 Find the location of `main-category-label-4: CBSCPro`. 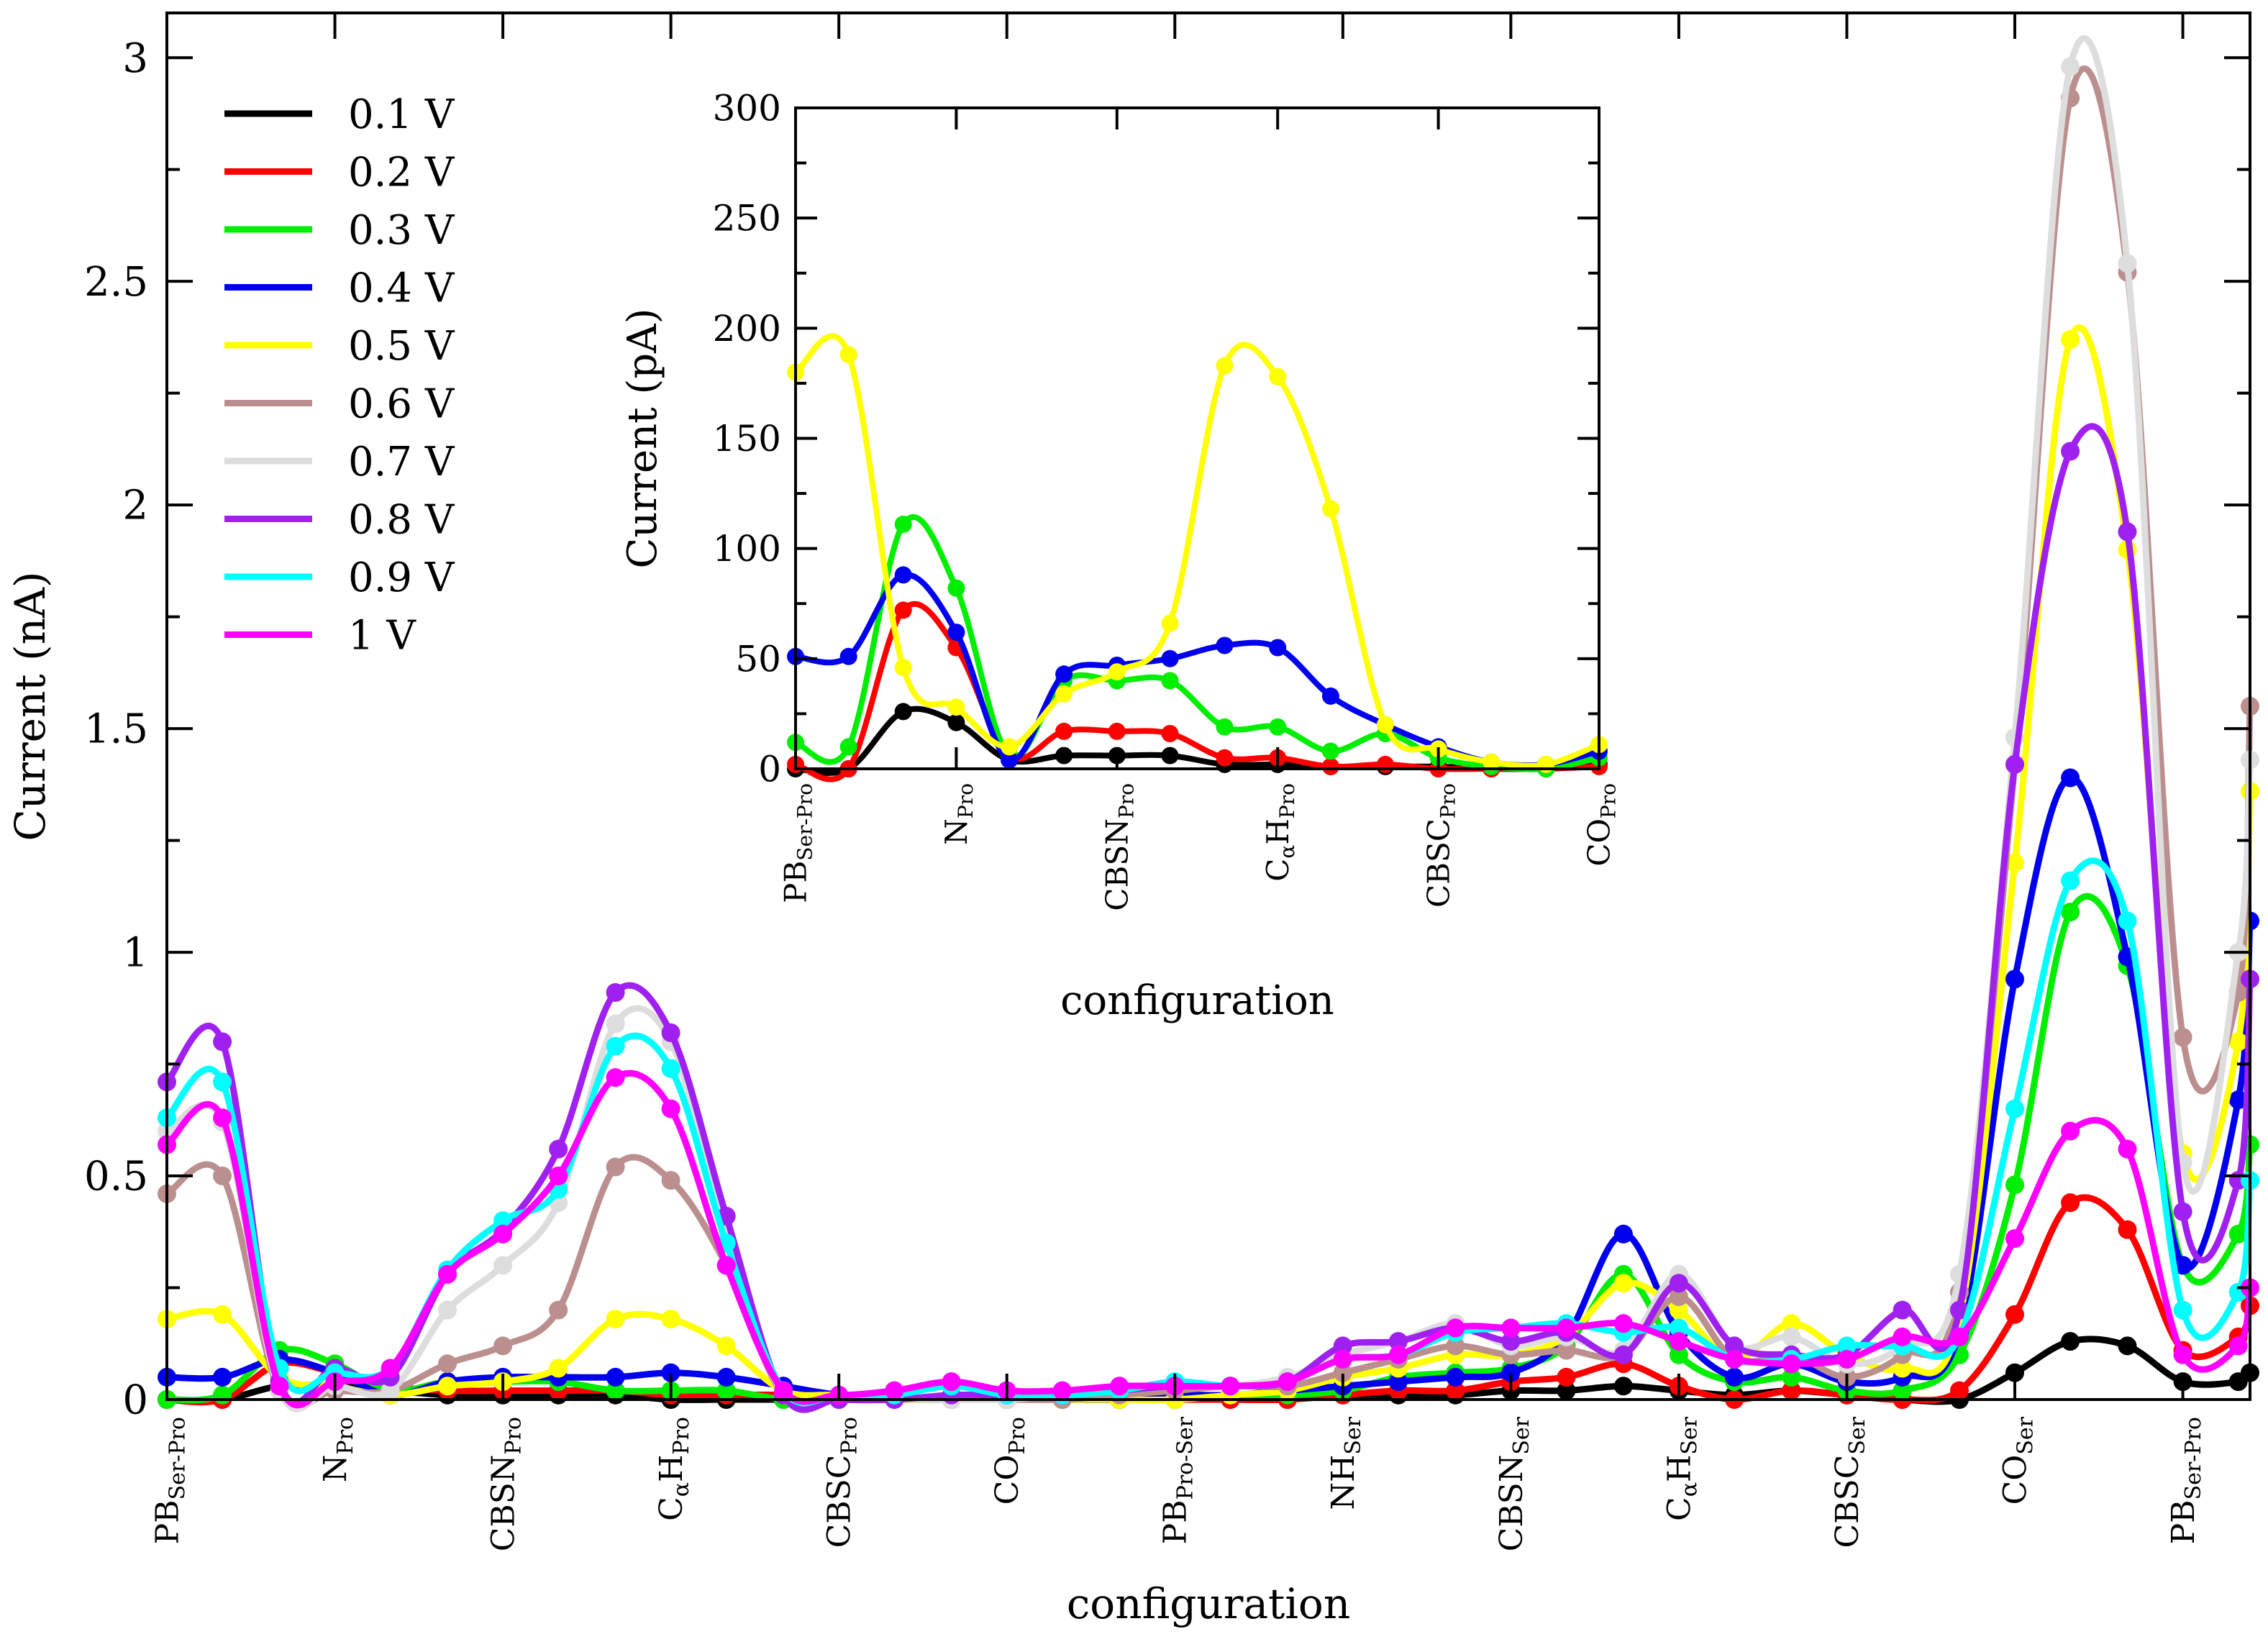

main-category-label-4: CBSCPro is located at coordinates (841, 1482).